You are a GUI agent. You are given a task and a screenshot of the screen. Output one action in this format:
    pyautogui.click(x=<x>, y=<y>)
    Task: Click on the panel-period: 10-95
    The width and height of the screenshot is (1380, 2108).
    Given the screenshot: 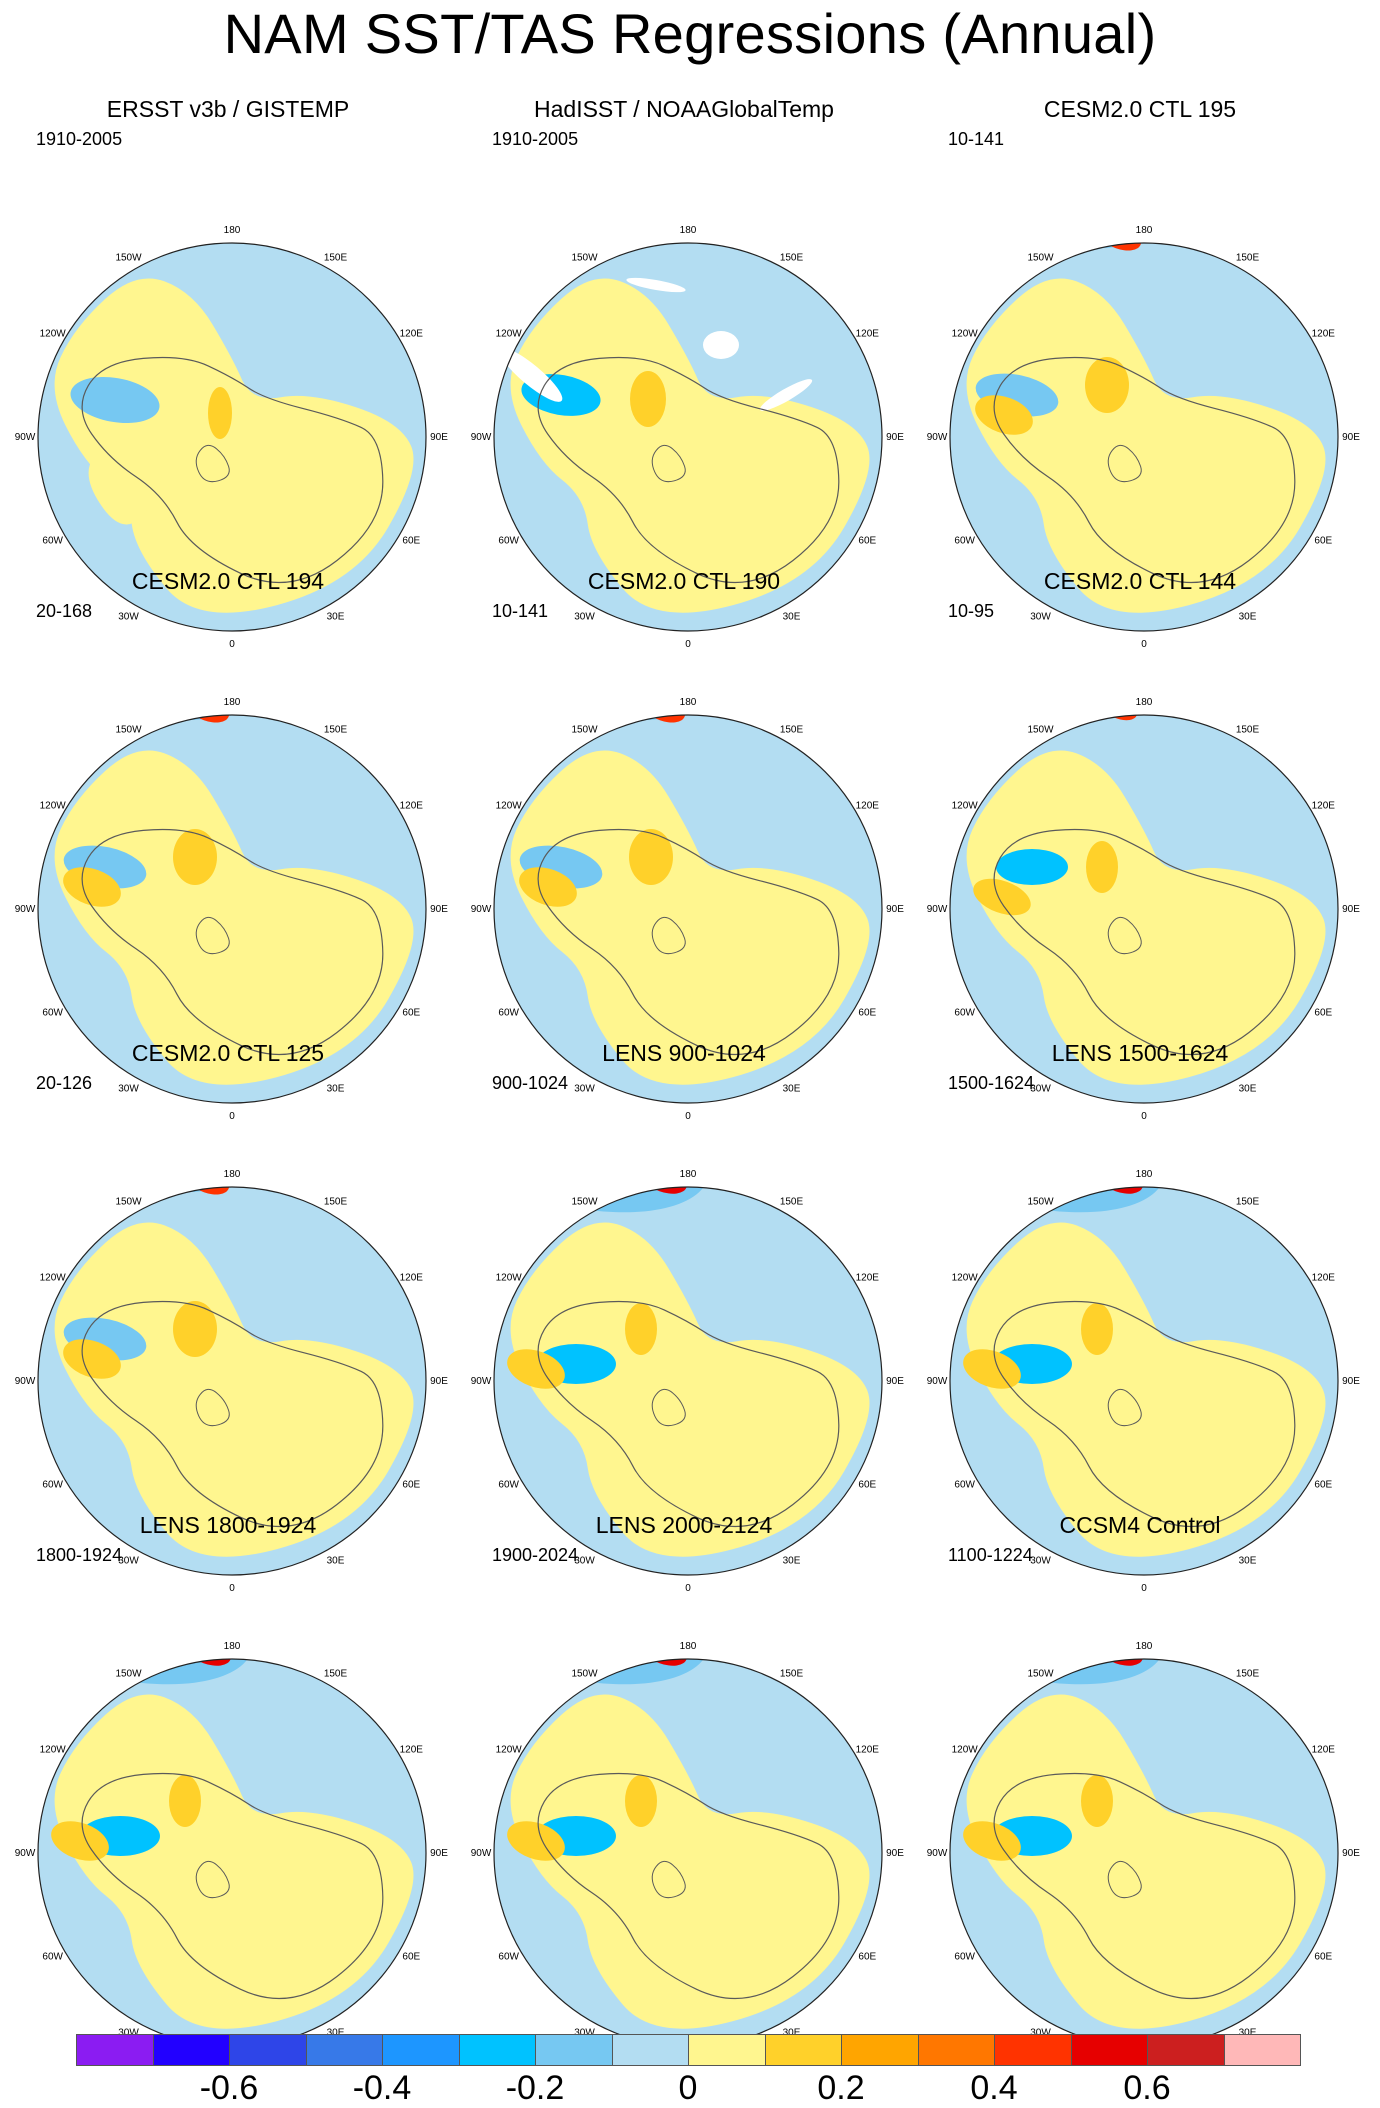 What is the action you would take?
    pyautogui.click(x=971, y=611)
    